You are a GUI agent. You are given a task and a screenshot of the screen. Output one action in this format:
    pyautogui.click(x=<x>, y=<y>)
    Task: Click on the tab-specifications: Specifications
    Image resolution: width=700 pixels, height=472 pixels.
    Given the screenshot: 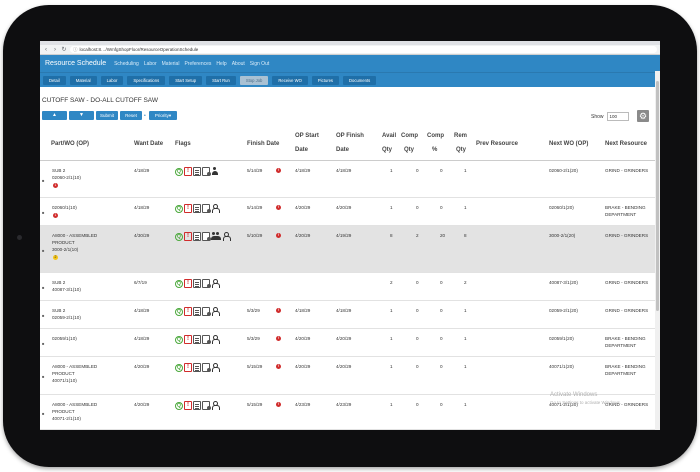 What is the action you would take?
    pyautogui.click(x=146, y=80)
    